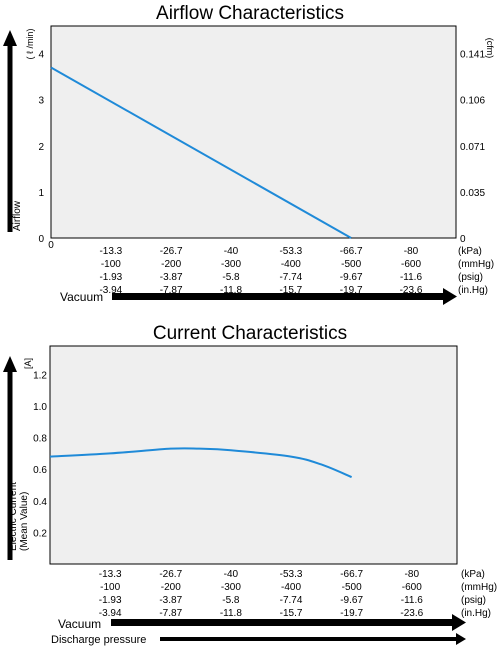  Describe the element at coordinates (40, 375) in the screenshot. I see `y-tick-label: 1.2` at that location.